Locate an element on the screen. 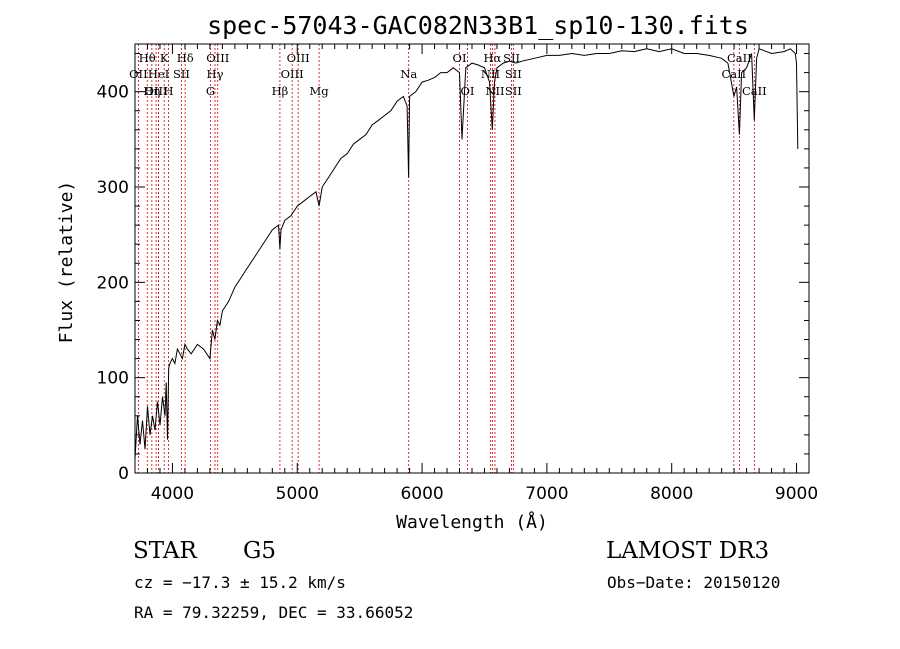 This screenshot has height=649, width=900. line-label: OII is located at coordinates (138, 74).